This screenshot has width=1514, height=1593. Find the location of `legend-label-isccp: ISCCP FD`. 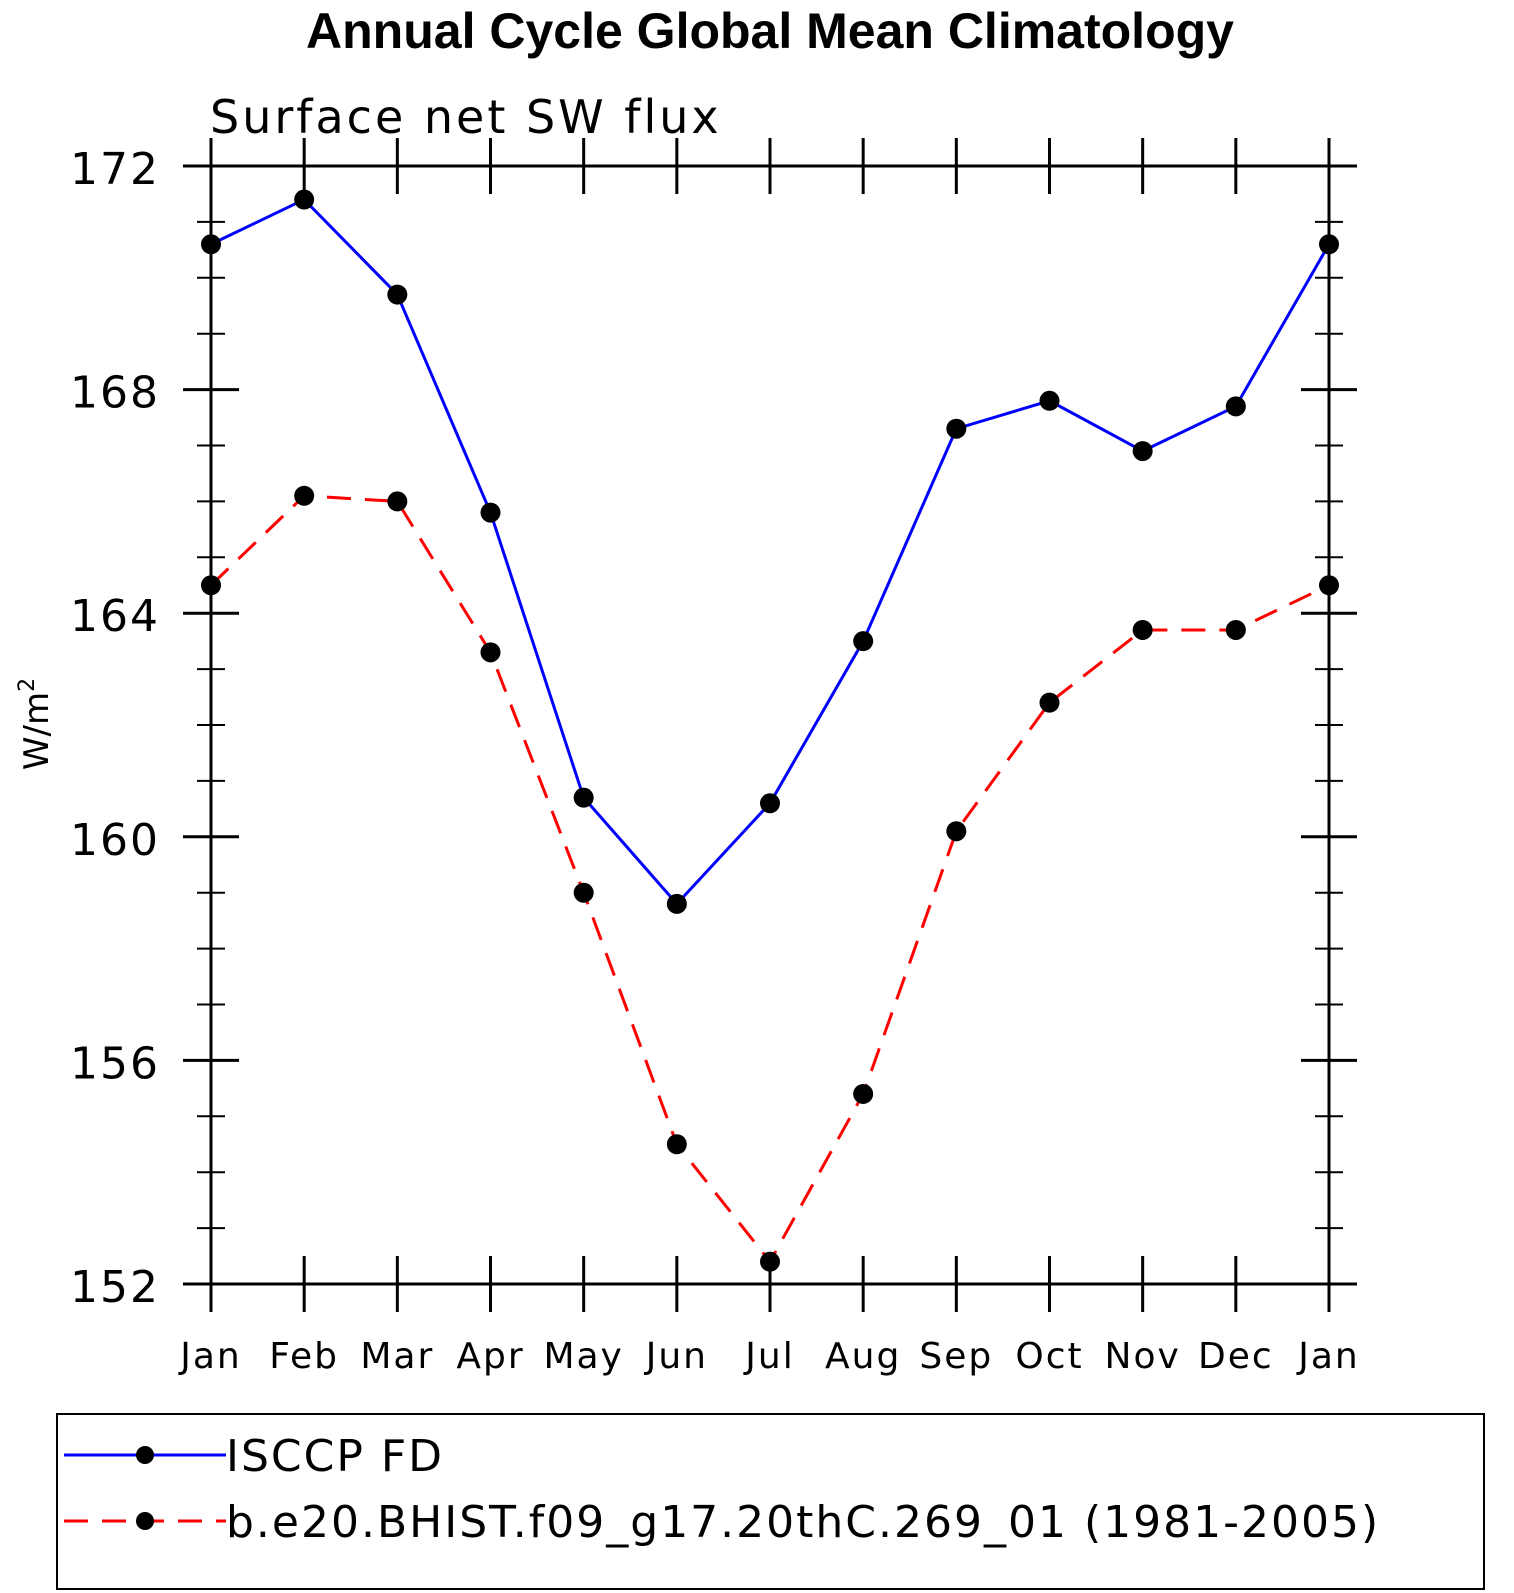

legend-label-isccp: ISCCP FD is located at coordinates (335, 1456).